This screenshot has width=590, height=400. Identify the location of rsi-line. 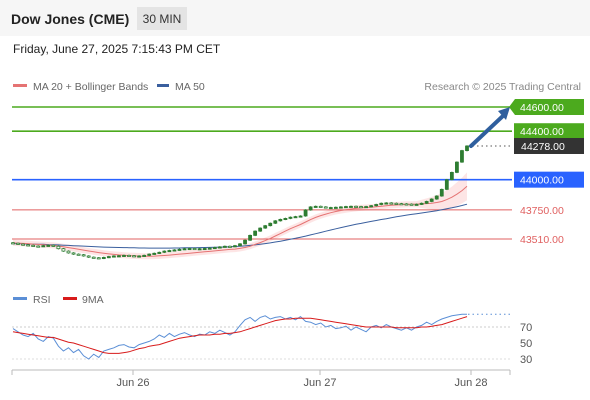
(239, 336).